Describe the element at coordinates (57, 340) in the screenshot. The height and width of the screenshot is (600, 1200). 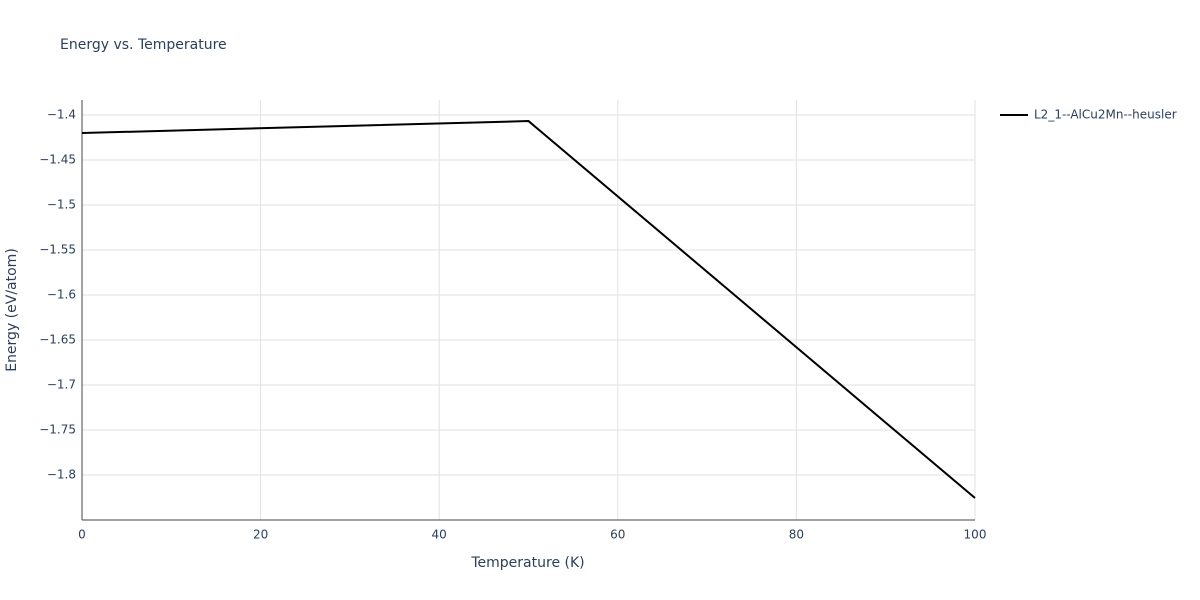
I see `y-tick-label: −1.65` at that location.